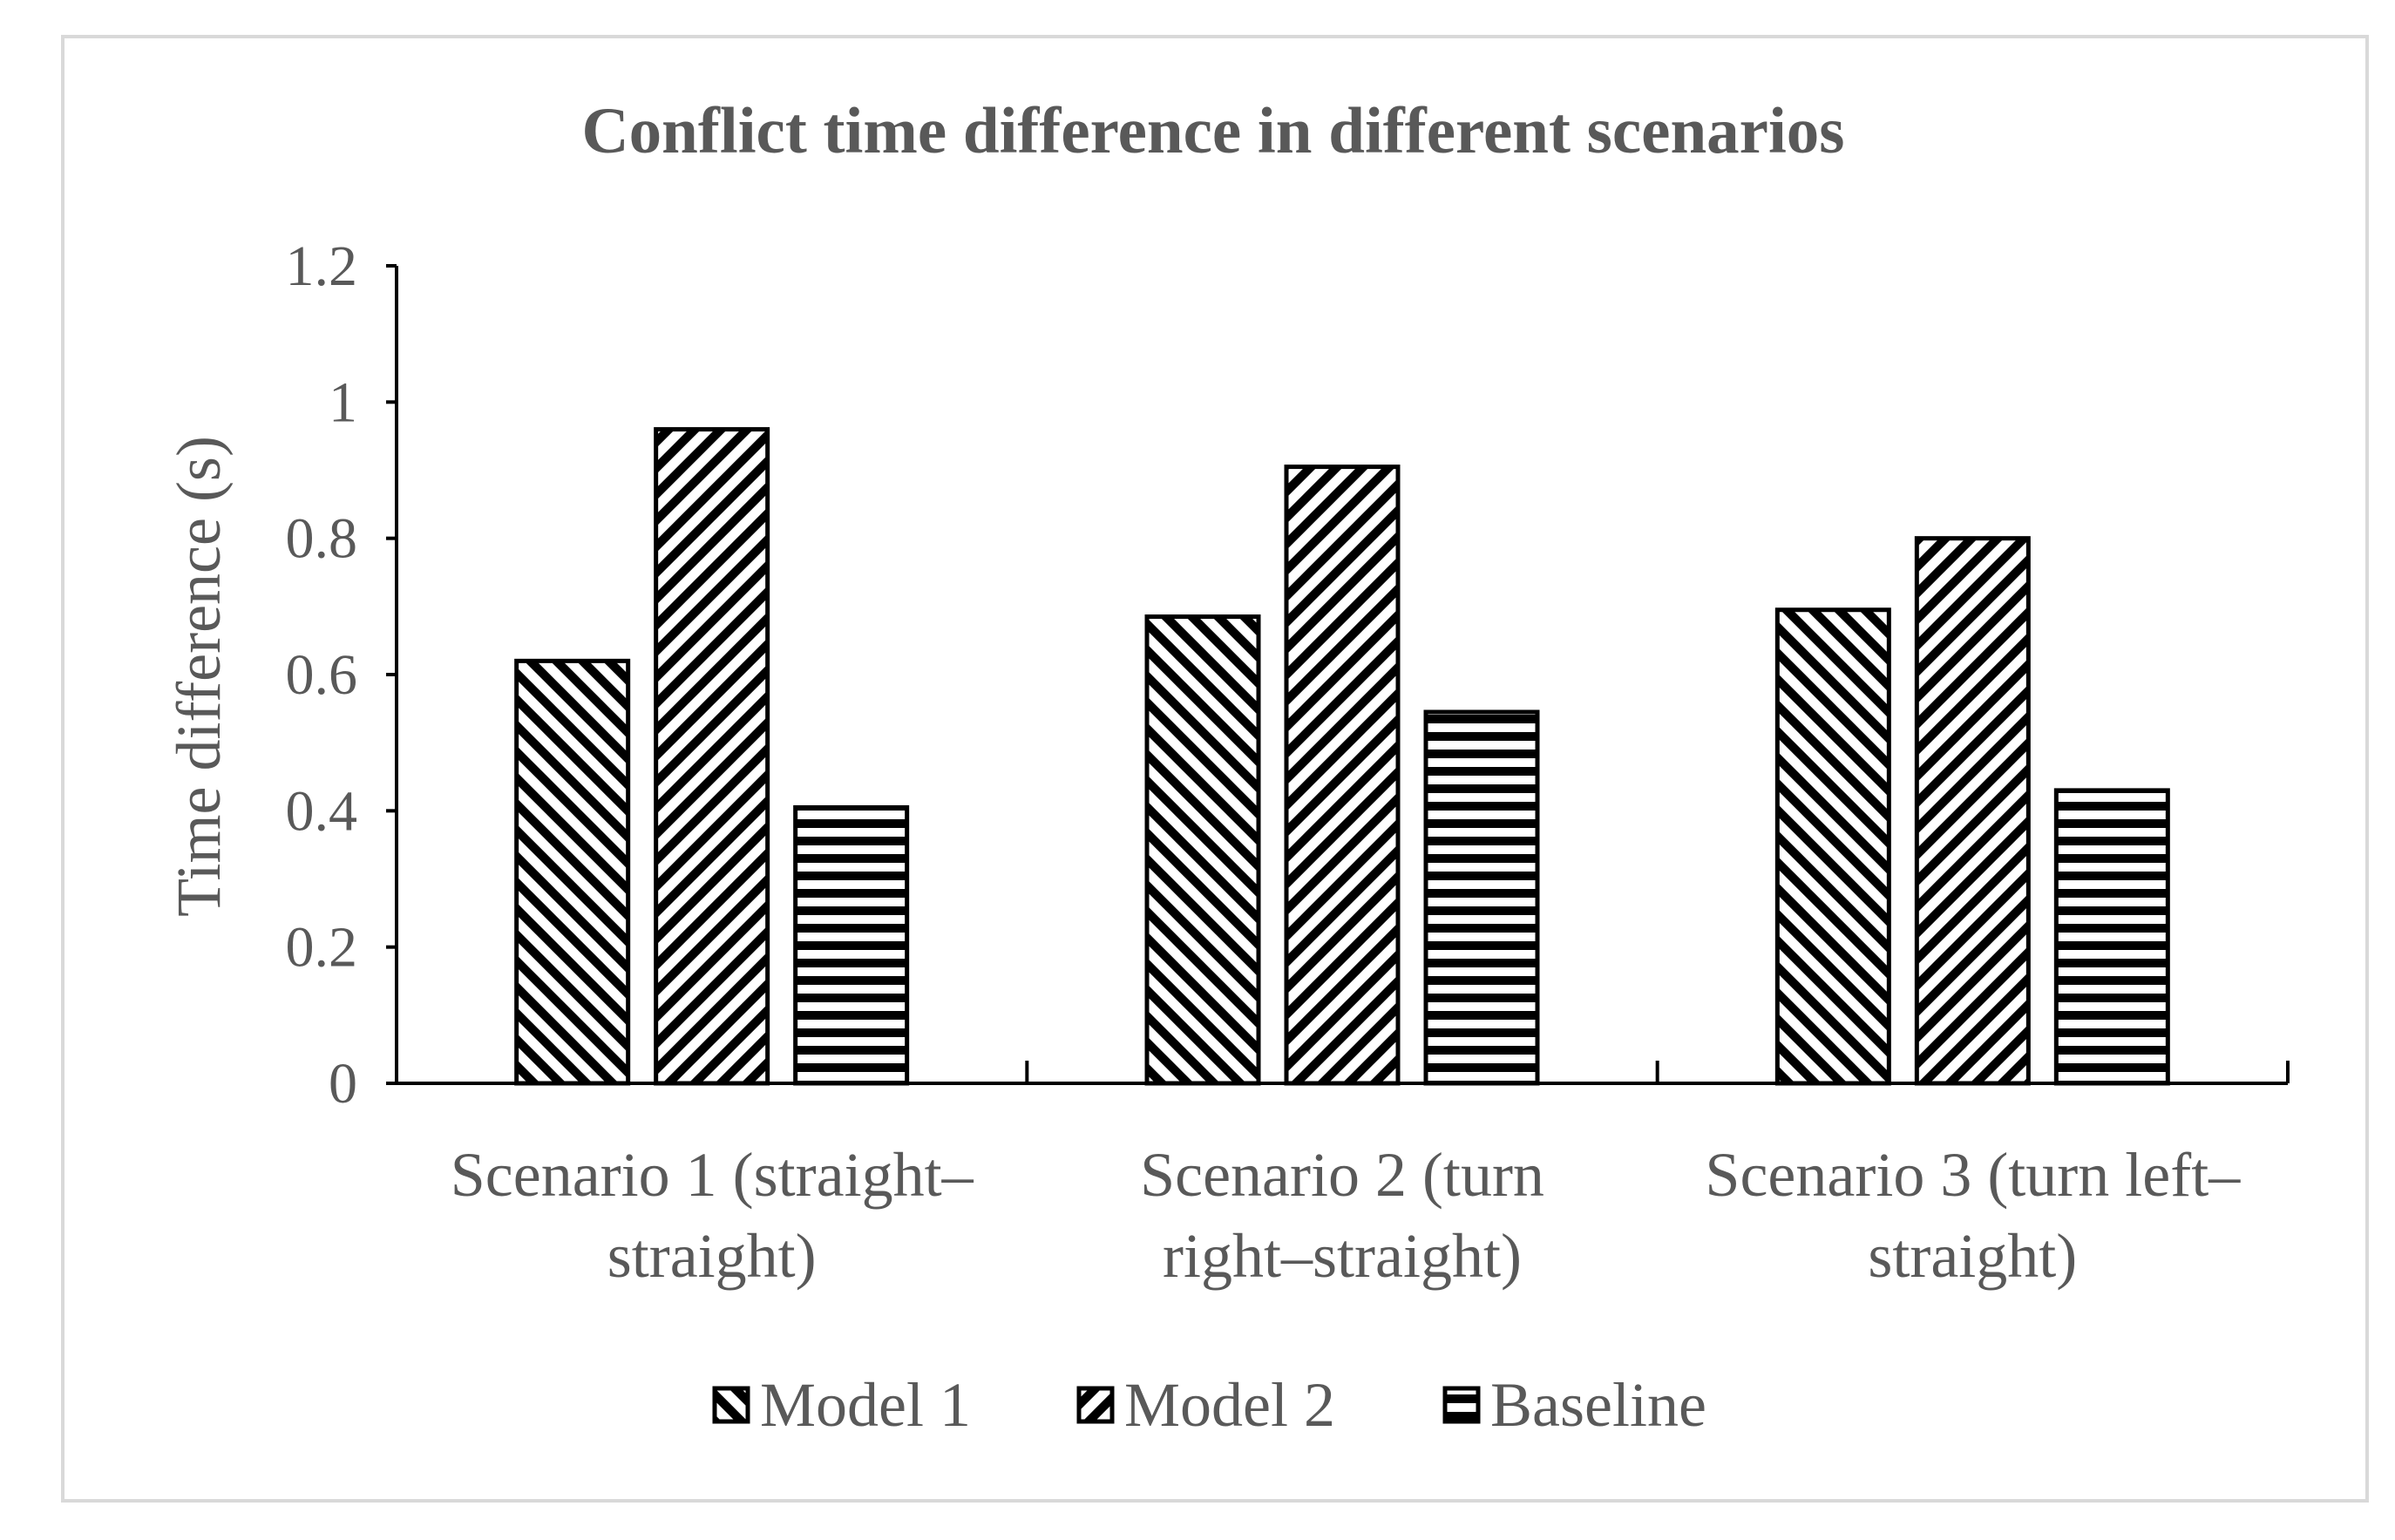 This screenshot has height=1540, width=2395. What do you see at coordinates (1342, 1175) in the screenshot?
I see `x-category-label-line: Scenario 2 (turn` at bounding box center [1342, 1175].